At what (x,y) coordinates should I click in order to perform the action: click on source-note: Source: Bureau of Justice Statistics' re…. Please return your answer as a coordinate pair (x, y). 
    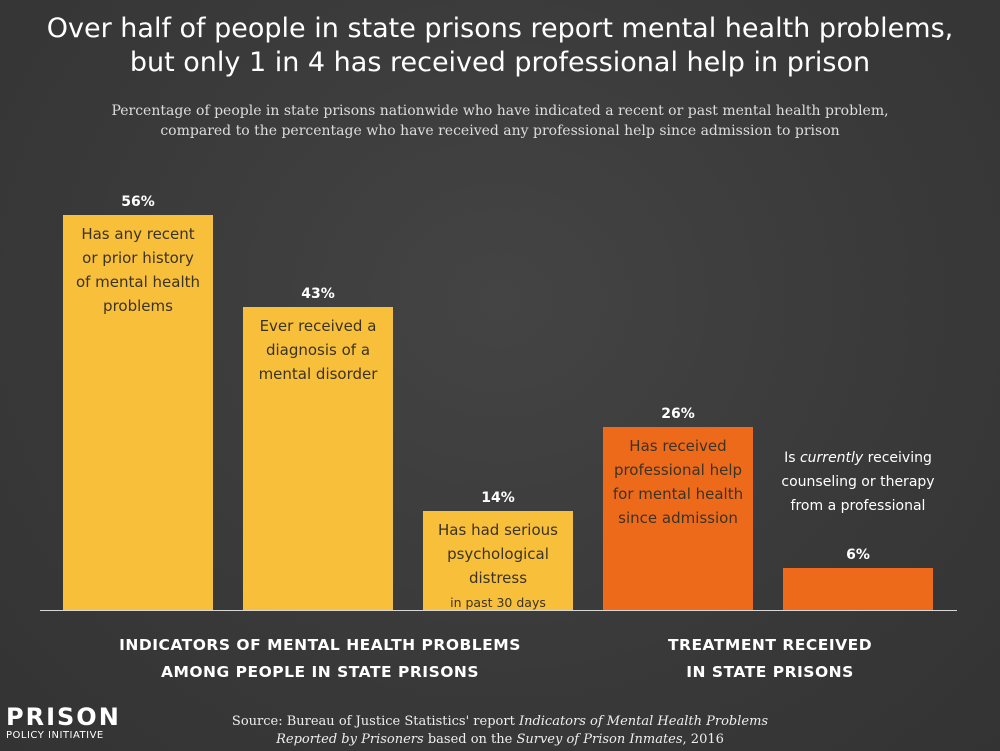
    Looking at the image, I should click on (500, 731).